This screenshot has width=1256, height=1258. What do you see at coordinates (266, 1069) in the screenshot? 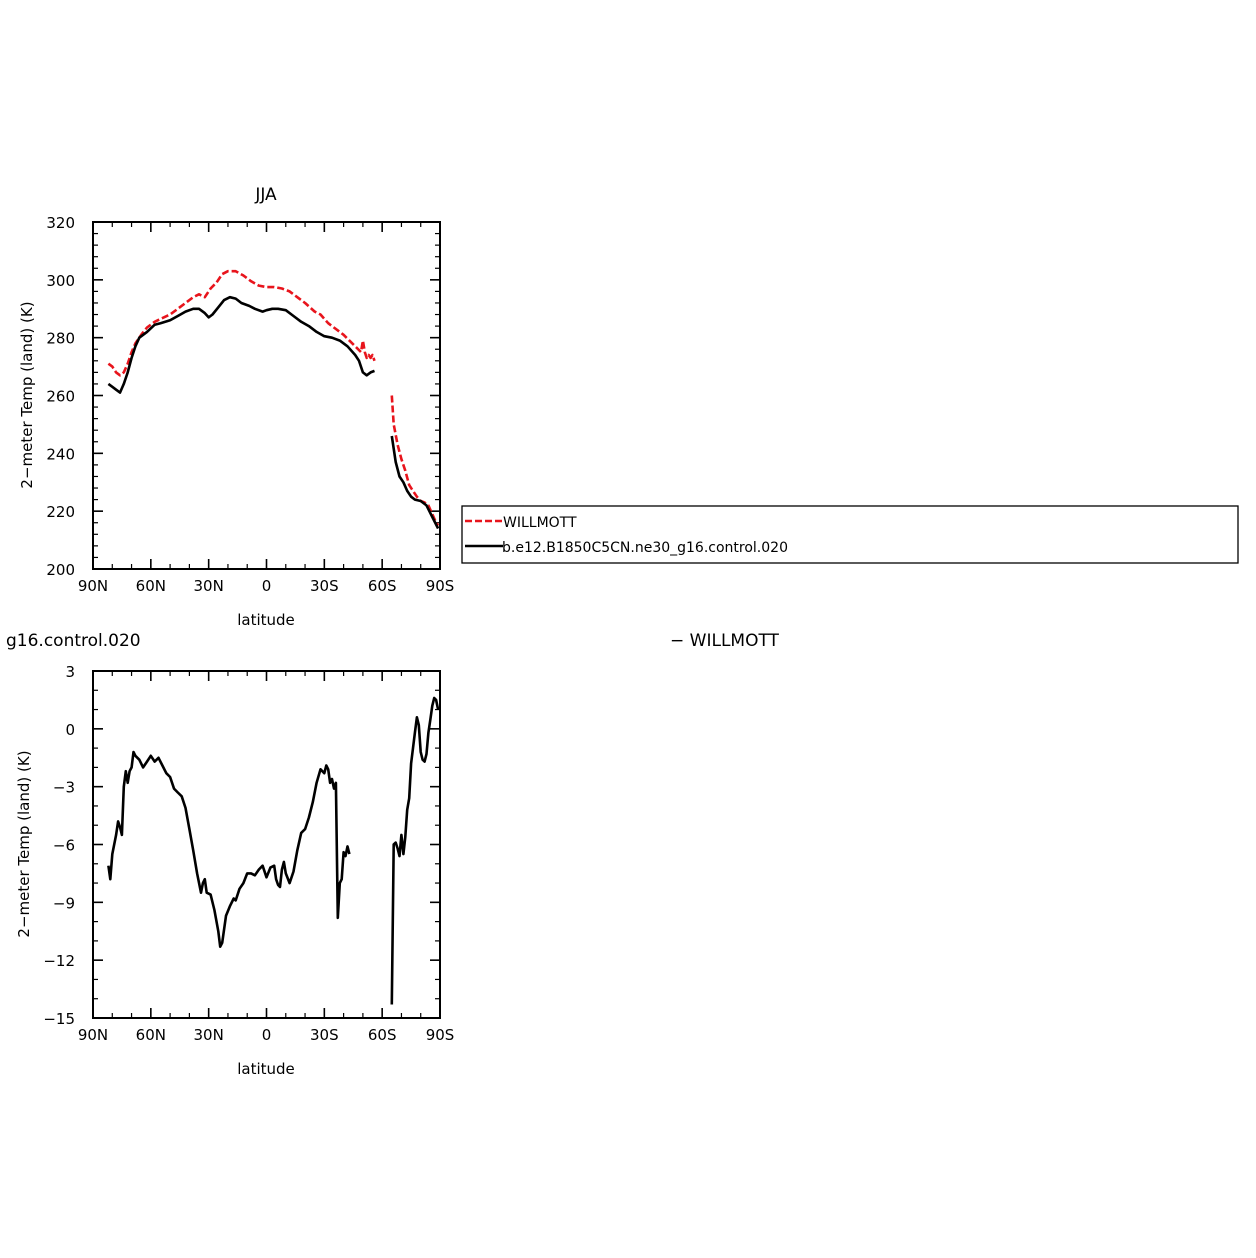
I see `panel-bottom-x-axis-label: latitude` at bounding box center [266, 1069].